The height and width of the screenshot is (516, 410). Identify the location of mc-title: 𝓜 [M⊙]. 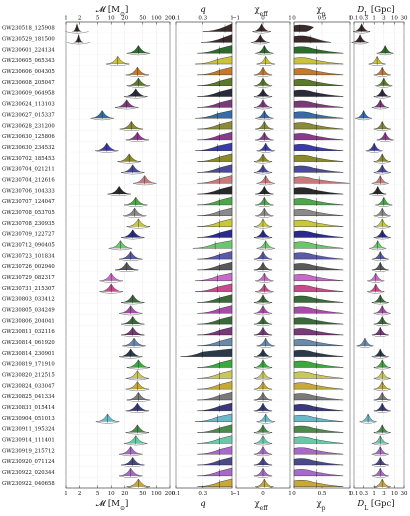
(112, 11).